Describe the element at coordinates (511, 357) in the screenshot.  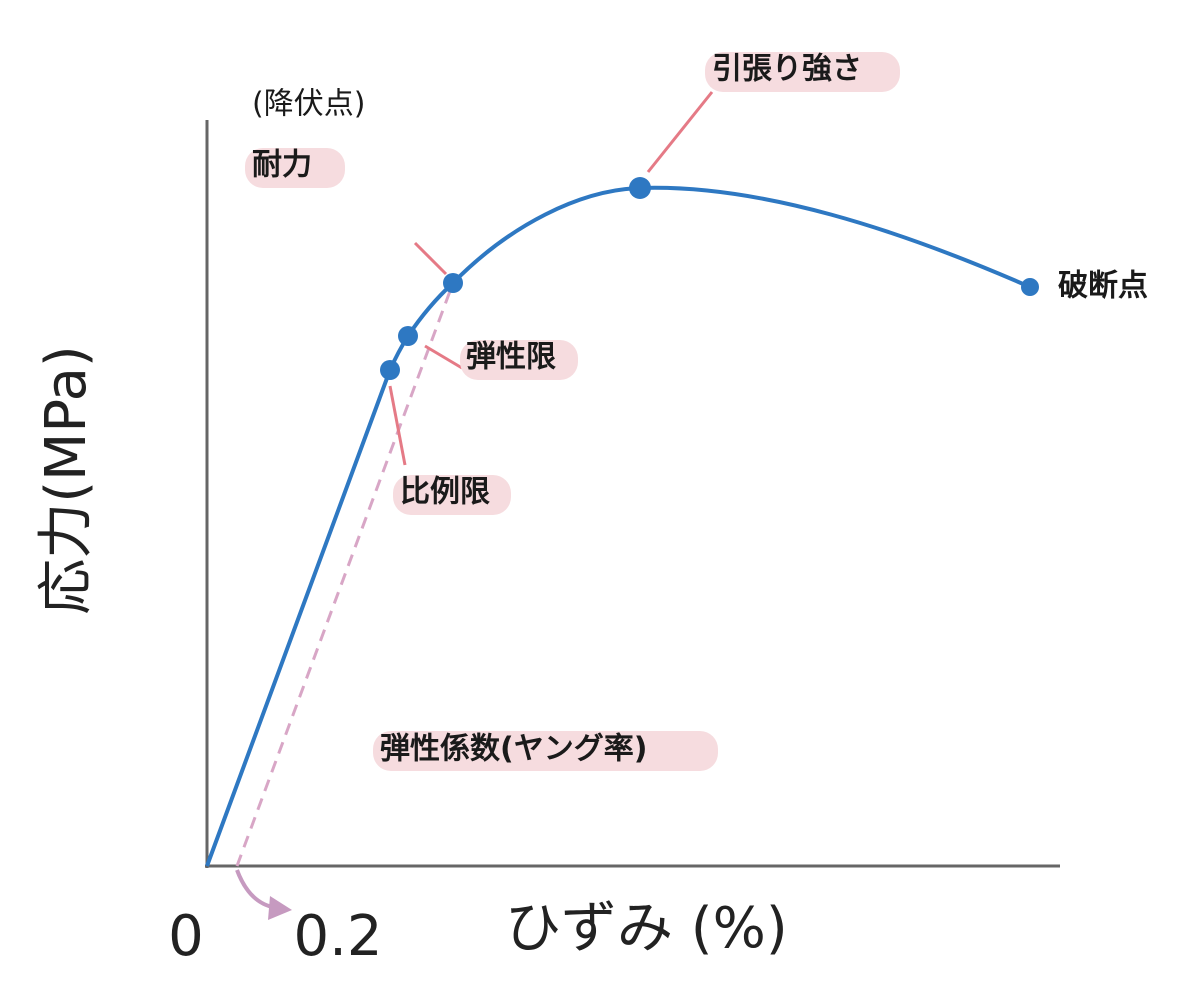
I see `elastic-limit-label: 弾性限` at that location.